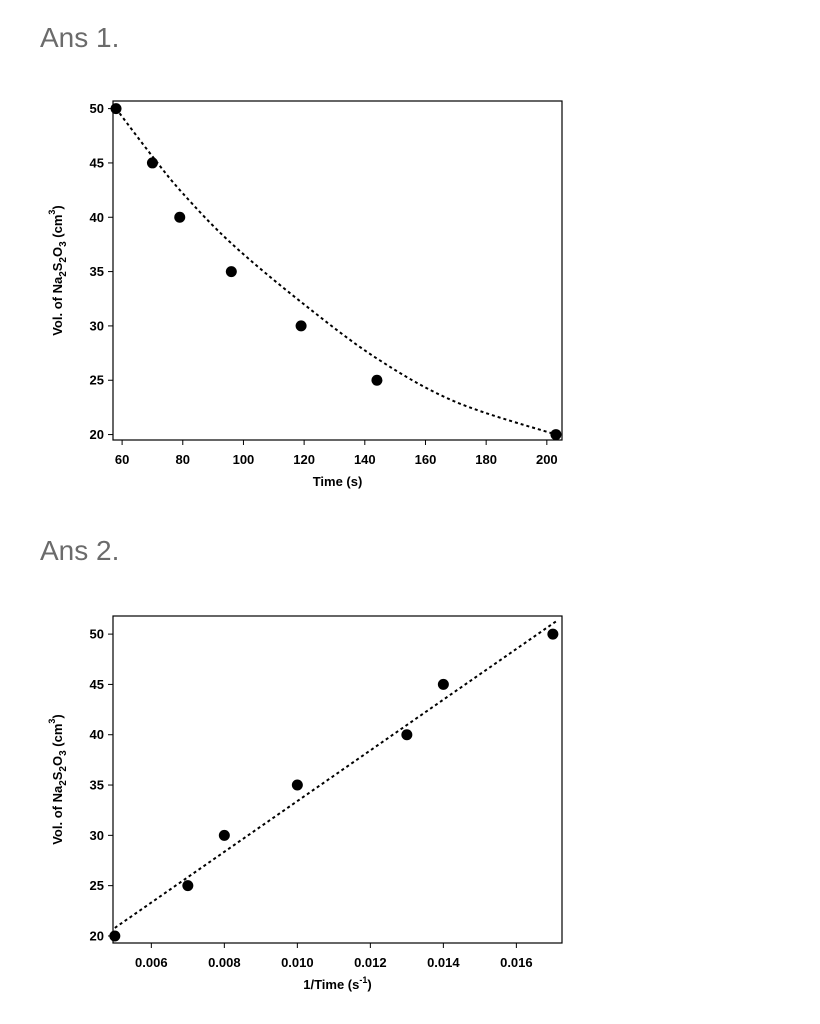 The image size is (820, 1024). Describe the element at coordinates (486, 459) in the screenshot. I see `x-tick-label: 180` at that location.